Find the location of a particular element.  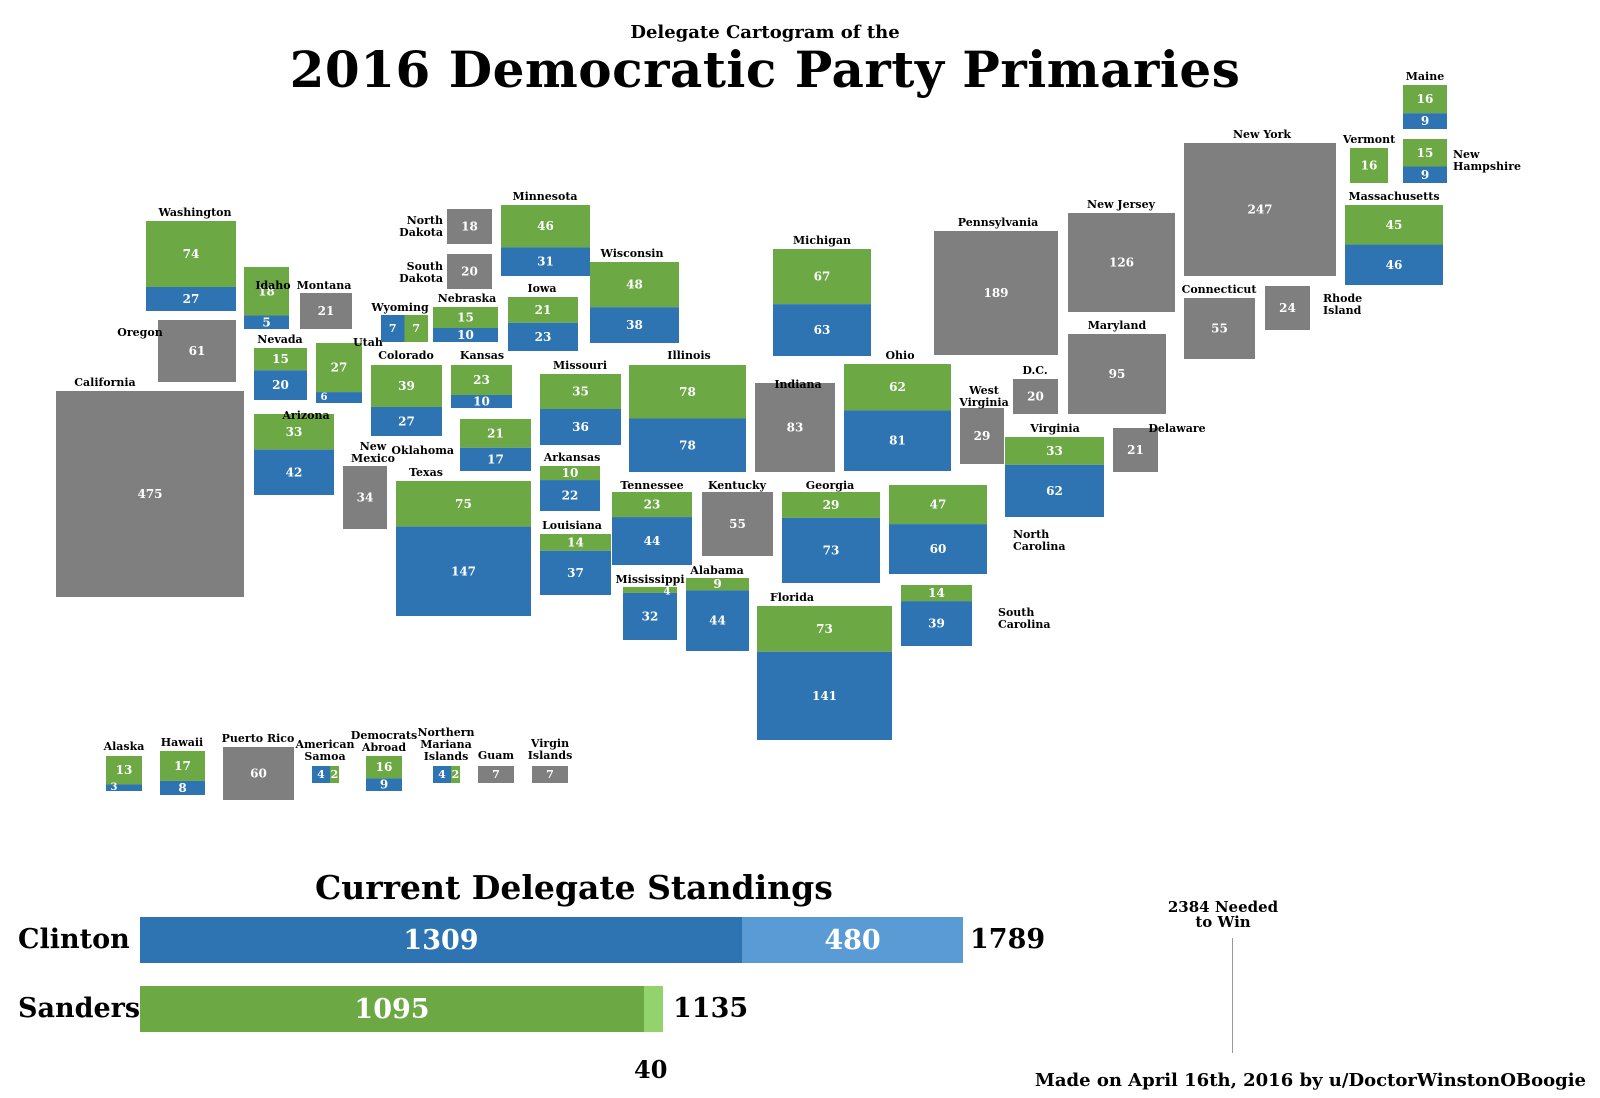

state-label-missouri: Missouri is located at coordinates (580, 365).